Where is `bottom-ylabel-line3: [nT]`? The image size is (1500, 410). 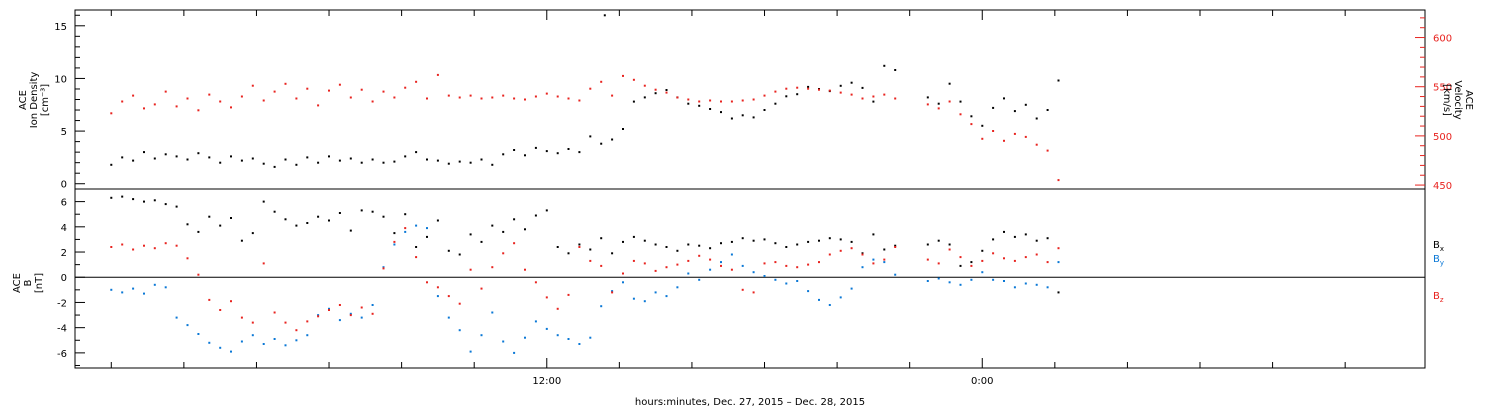
bottom-ylabel-line3: [nT] is located at coordinates (39, 283).